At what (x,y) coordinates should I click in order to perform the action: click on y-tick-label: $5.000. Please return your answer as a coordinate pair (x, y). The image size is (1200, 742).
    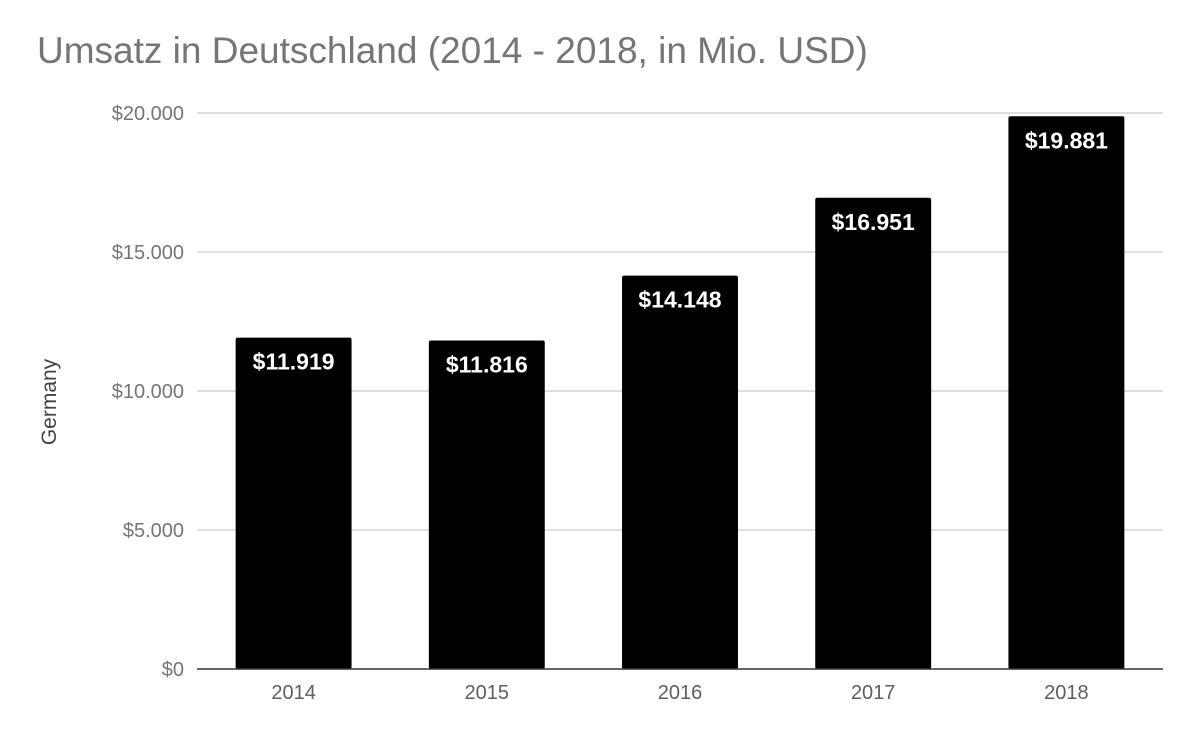
    Looking at the image, I should click on (153, 531).